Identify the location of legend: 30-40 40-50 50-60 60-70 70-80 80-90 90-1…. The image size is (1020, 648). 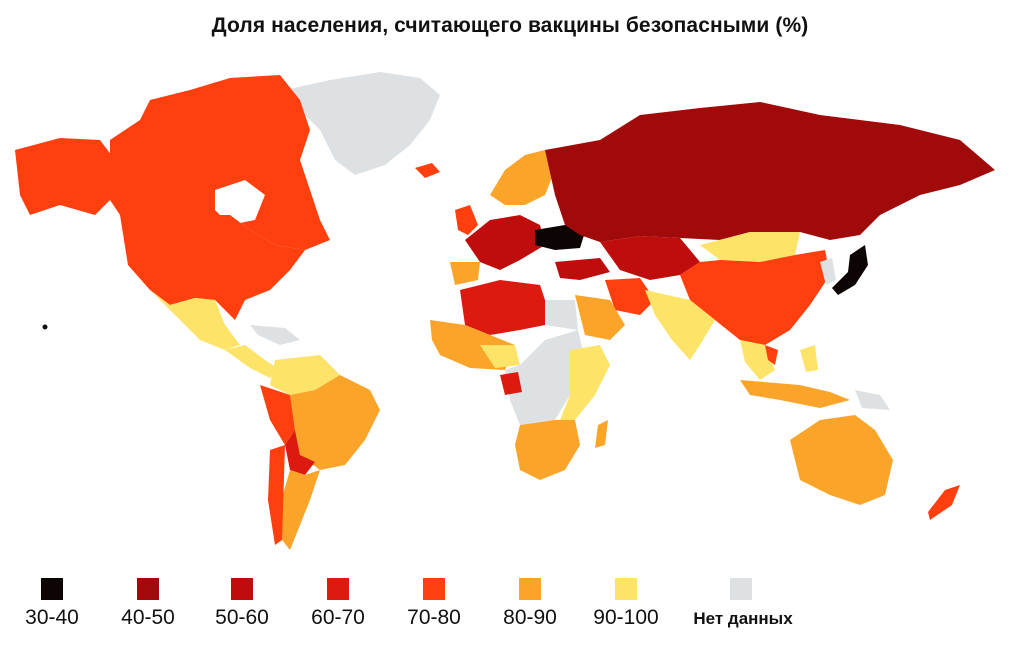
(510, 611).